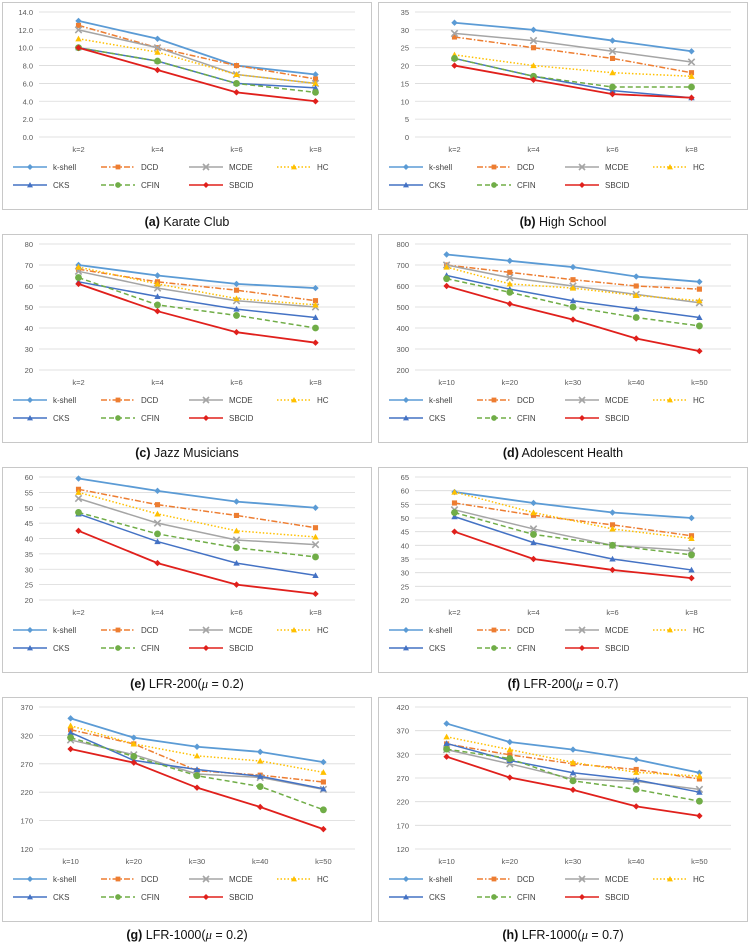 The width and height of the screenshot is (751, 943). Describe the element at coordinates (194, 453) in the screenshot. I see `caption-name: Jazz Musicians` at that location.